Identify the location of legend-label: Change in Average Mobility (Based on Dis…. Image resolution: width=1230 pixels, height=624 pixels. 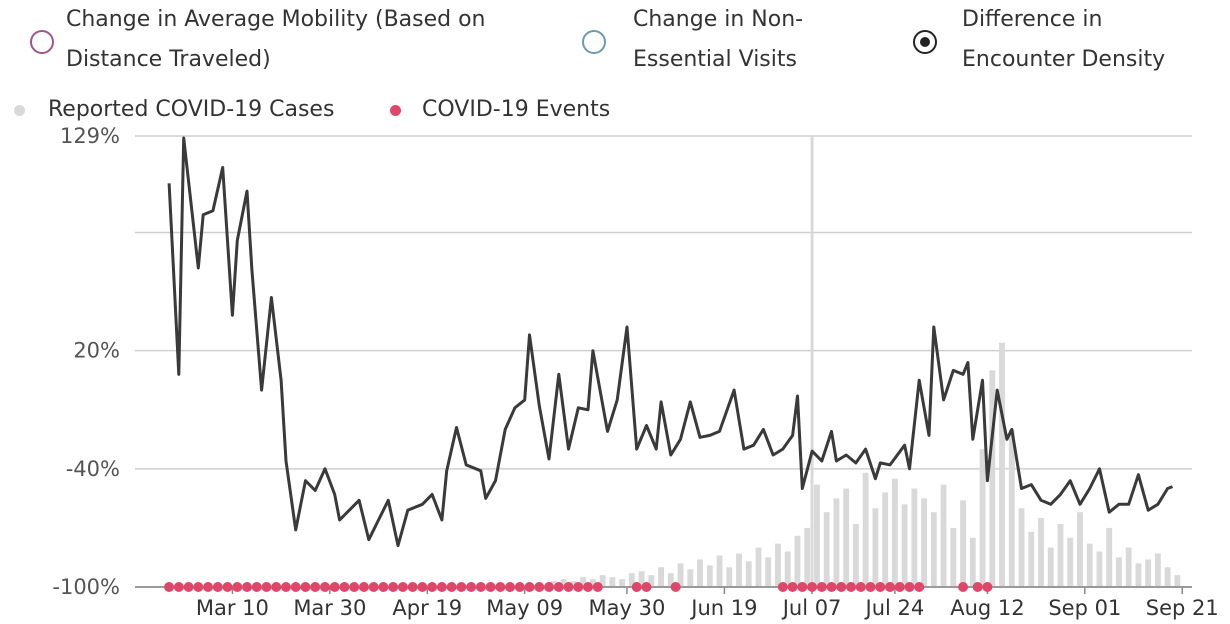
(276, 39).